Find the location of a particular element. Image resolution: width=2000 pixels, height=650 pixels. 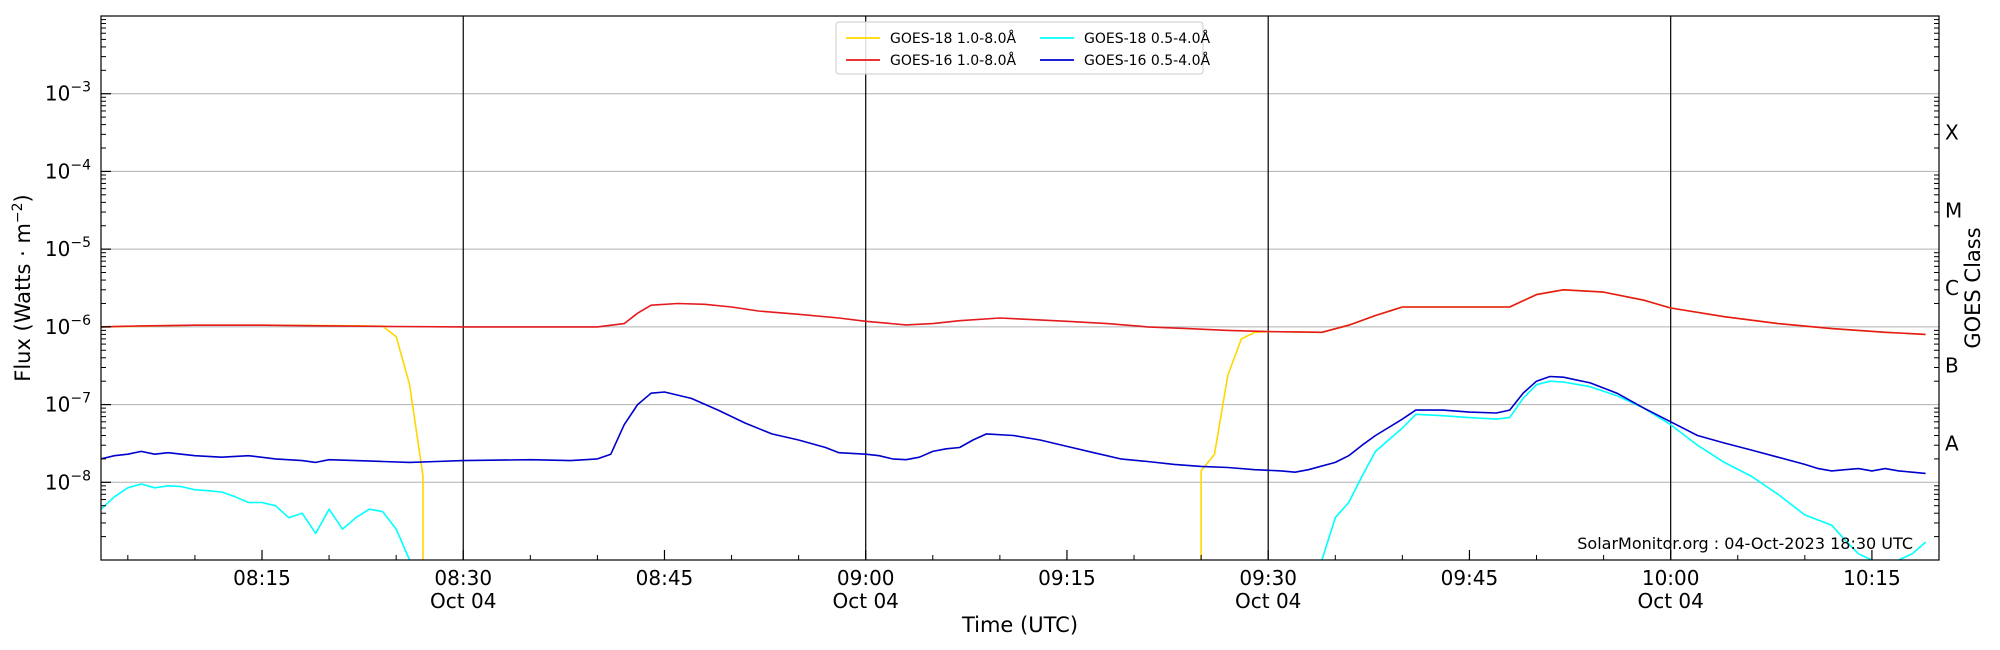

x-tick-label: 08:45 is located at coordinates (665, 578).